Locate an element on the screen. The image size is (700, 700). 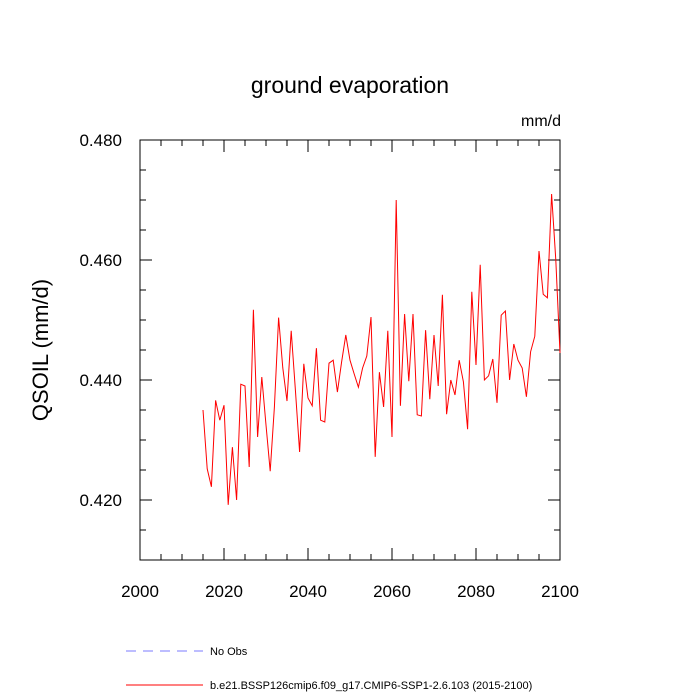
x-tick-label: 2020 is located at coordinates (224, 591).